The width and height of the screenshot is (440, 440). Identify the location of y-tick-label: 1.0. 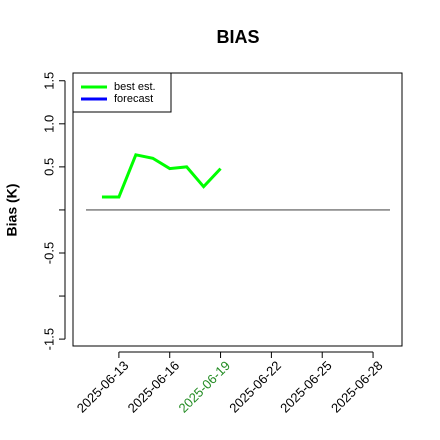
(48, 124).